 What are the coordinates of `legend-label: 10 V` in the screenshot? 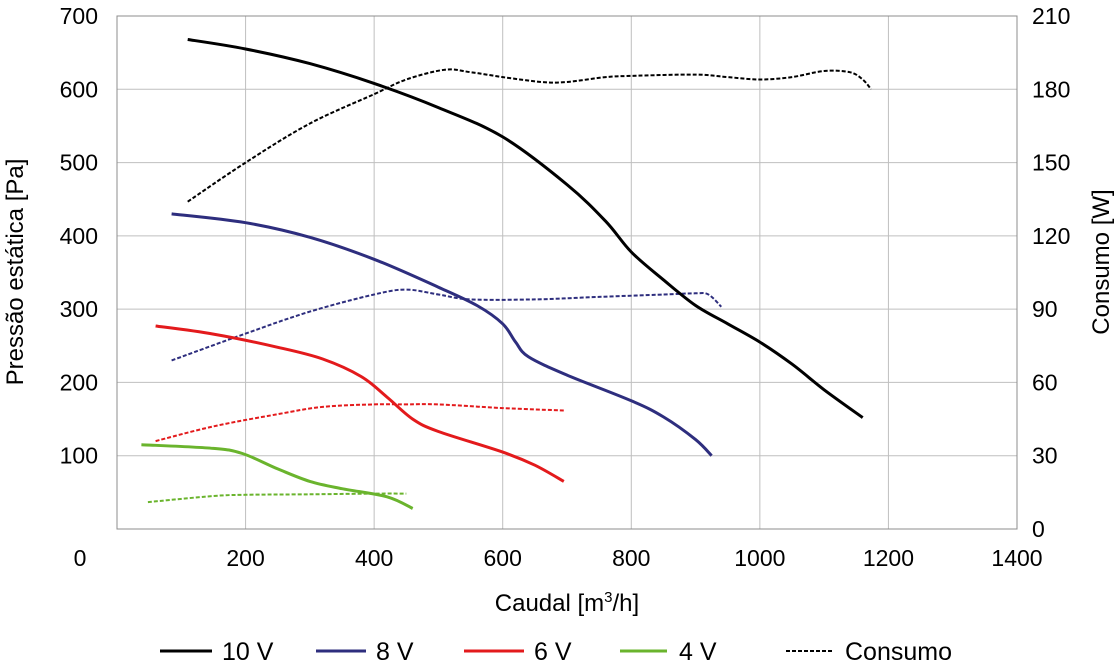 It's located at (248, 652).